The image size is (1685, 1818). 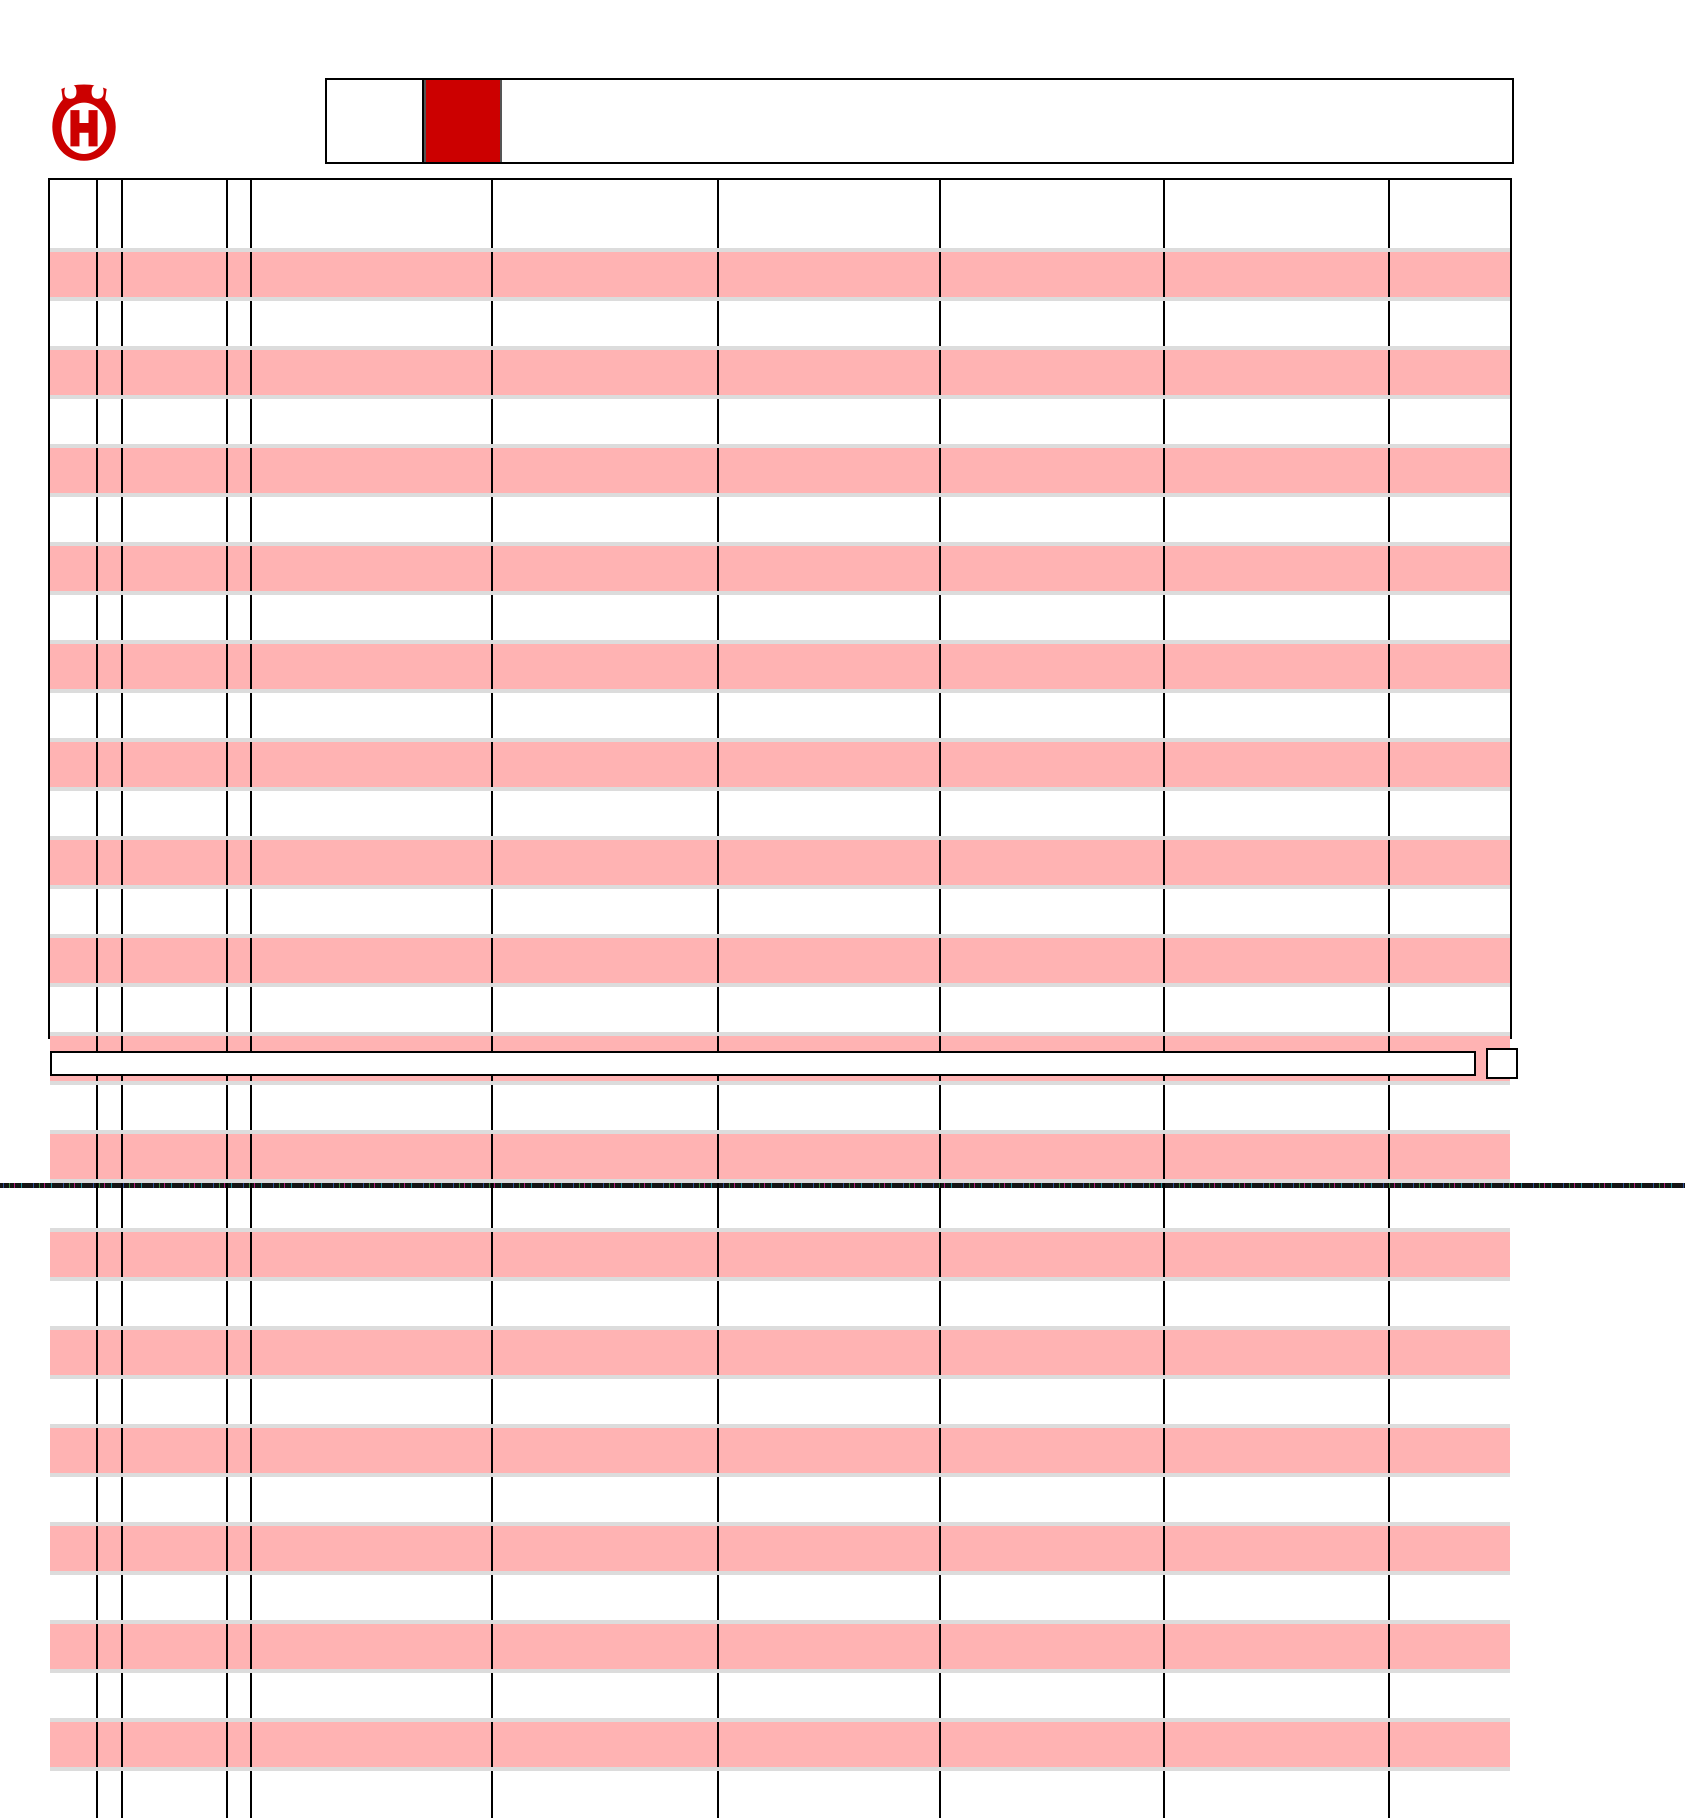 I want to click on bottom-artifact-strip, so click(x=842, y=1185).